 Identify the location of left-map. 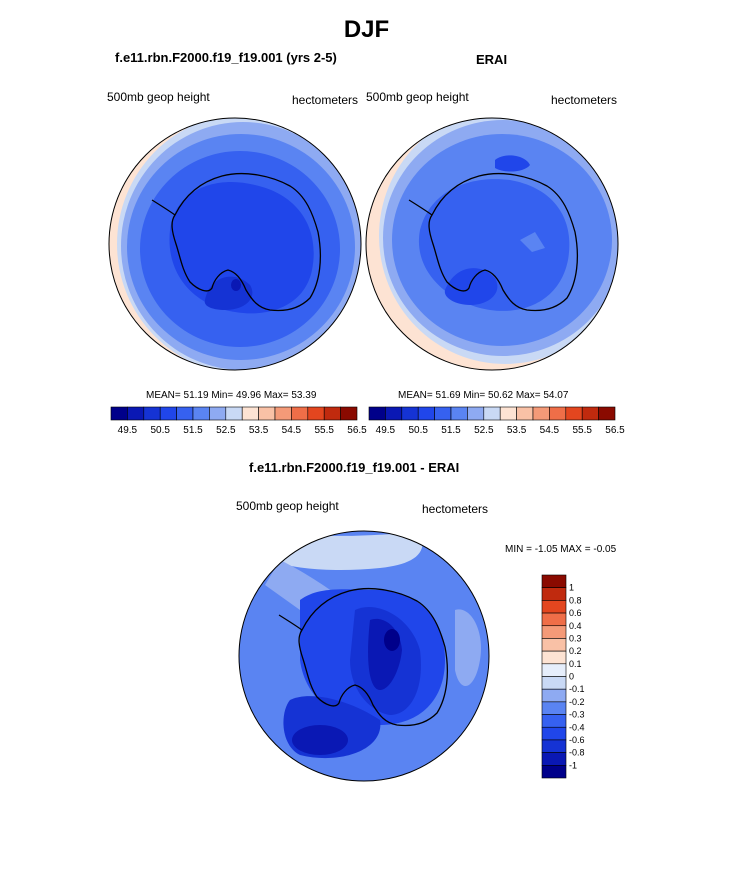
(235, 244).